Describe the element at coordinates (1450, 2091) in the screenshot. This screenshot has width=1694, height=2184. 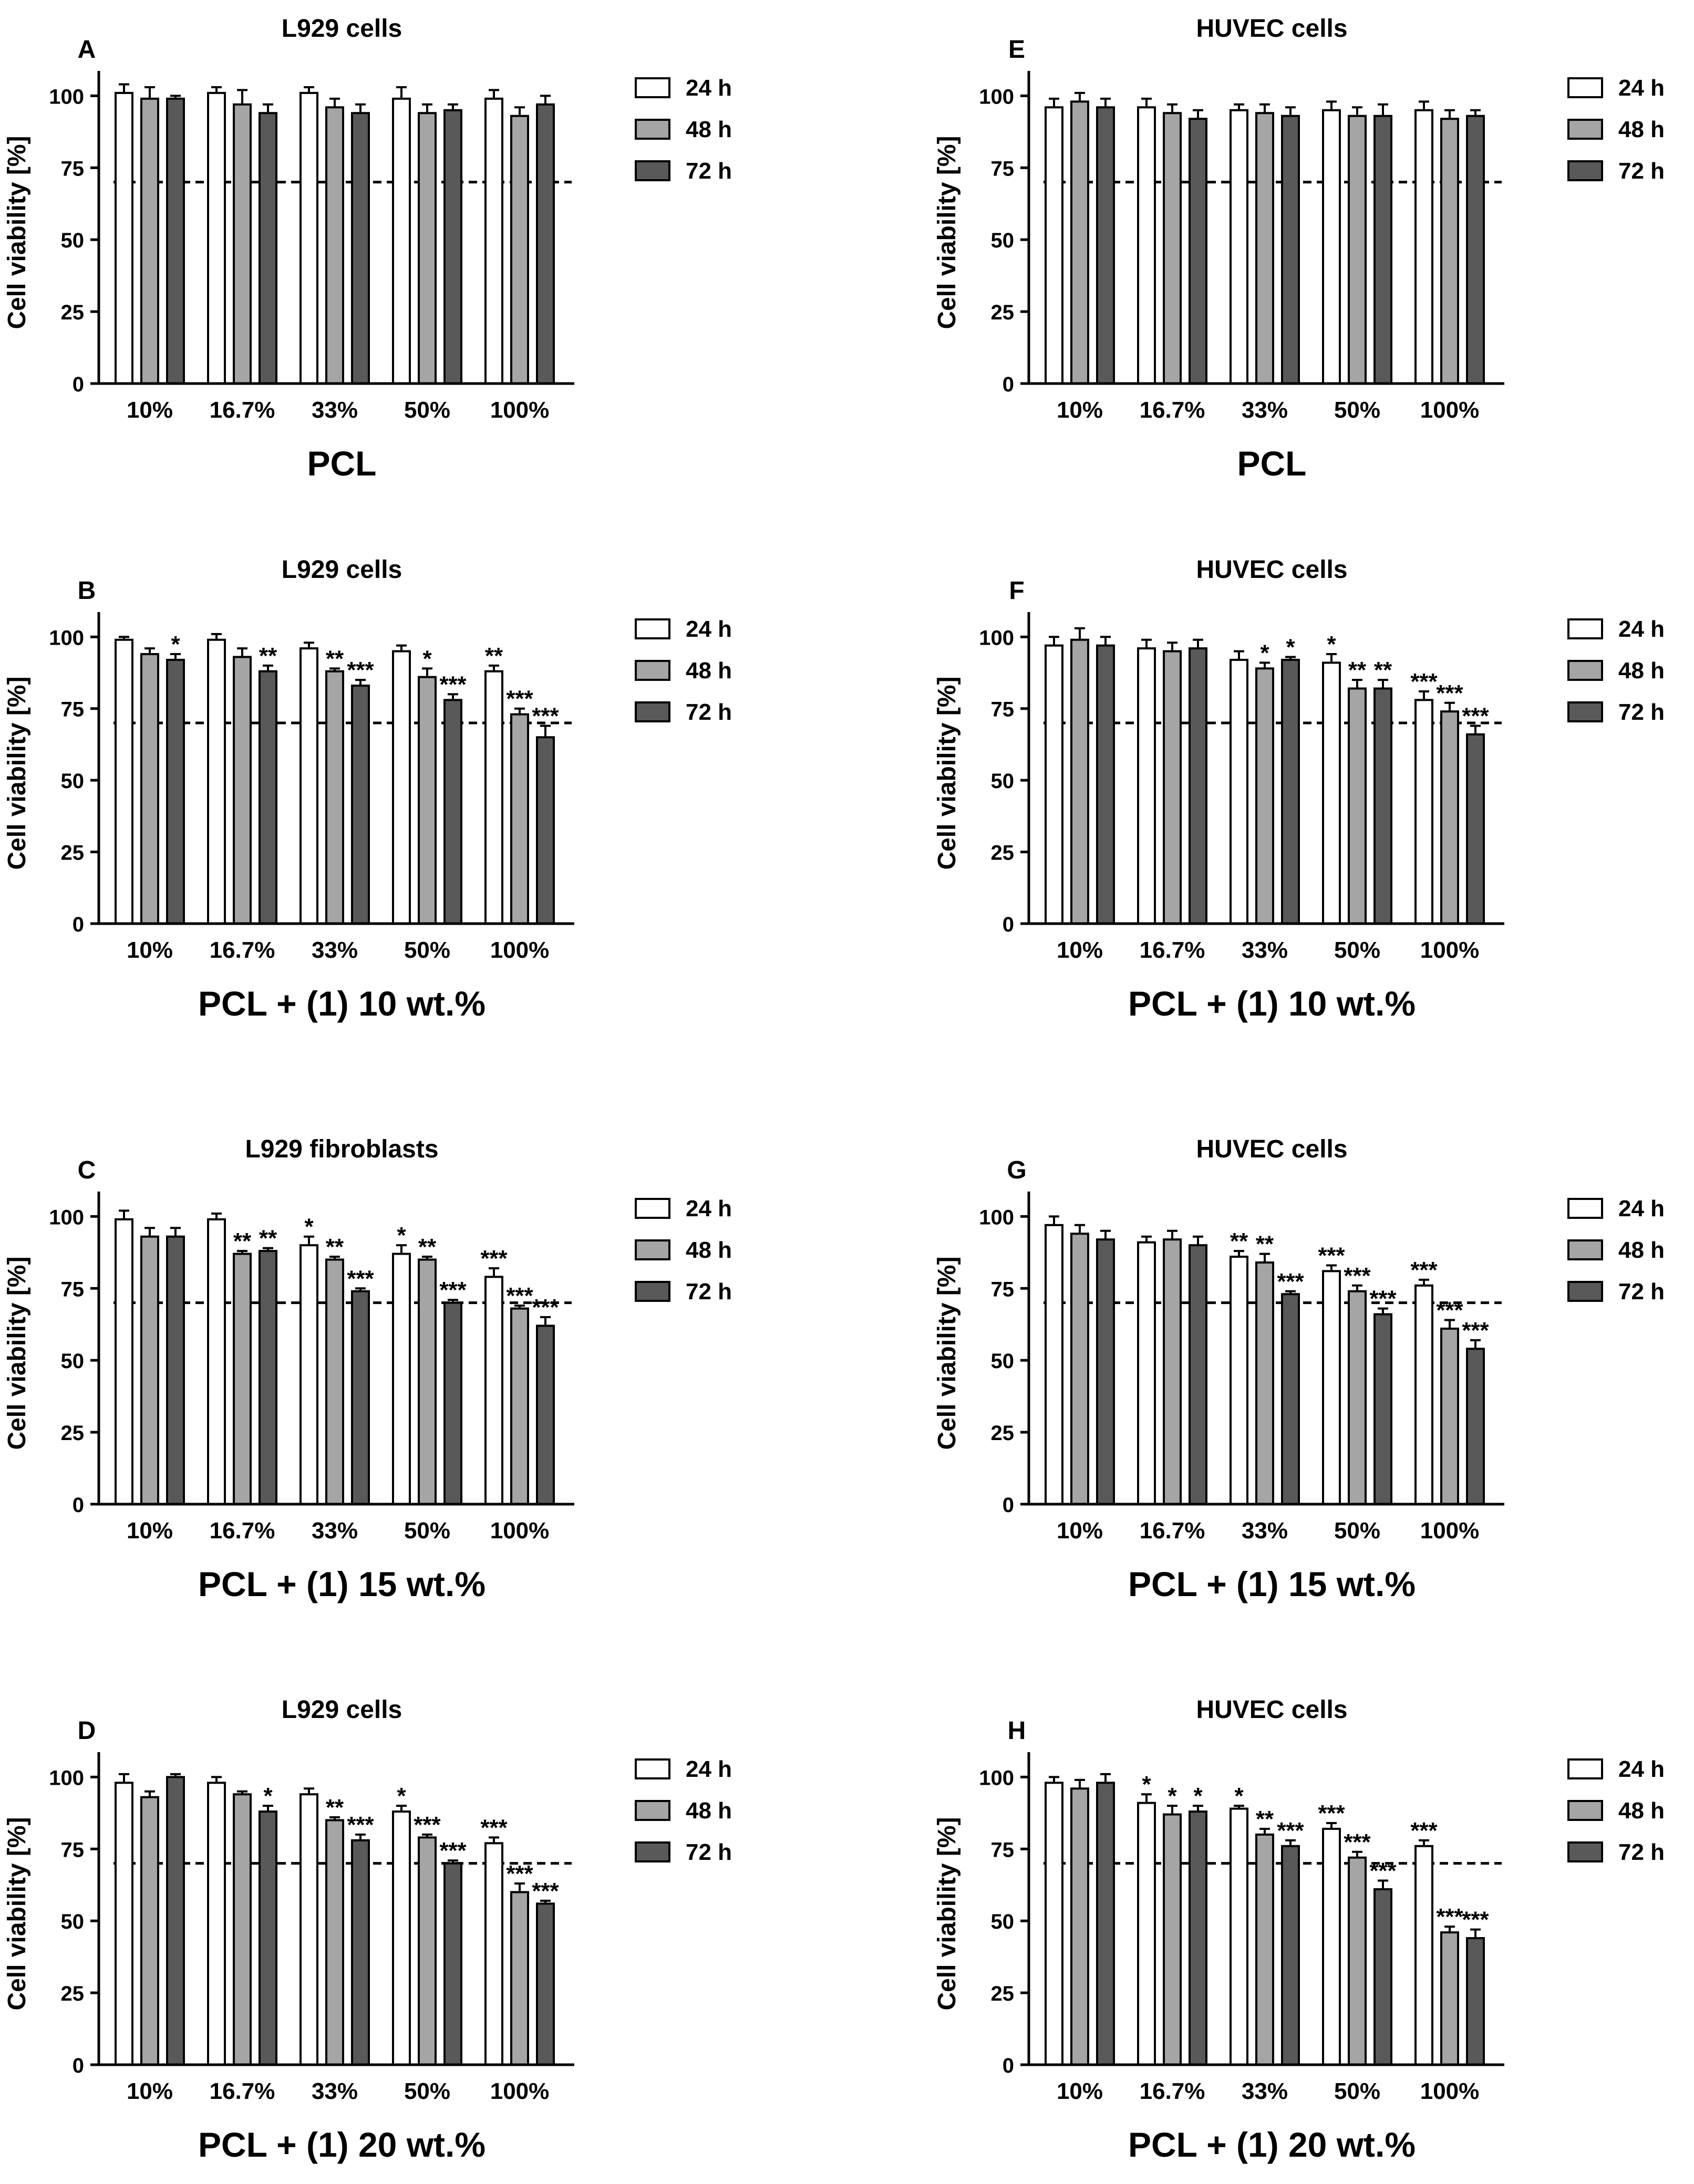
I see `x-tick-label: 100%` at that location.